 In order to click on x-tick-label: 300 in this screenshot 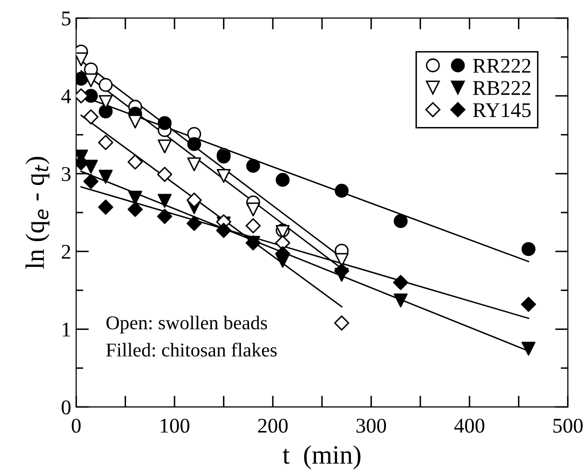, I will do `click(371, 425)`.